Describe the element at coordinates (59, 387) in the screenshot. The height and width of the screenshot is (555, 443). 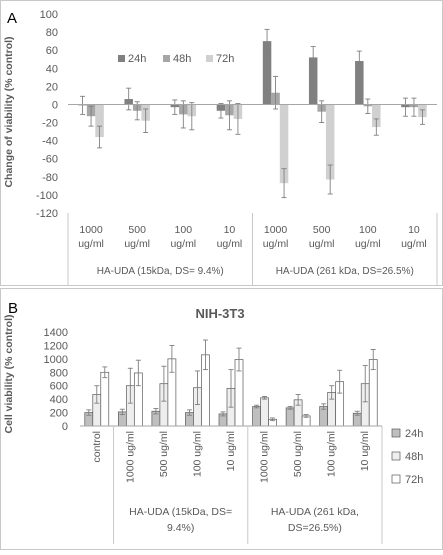
I see `panel-b-y-tick: 600` at that location.